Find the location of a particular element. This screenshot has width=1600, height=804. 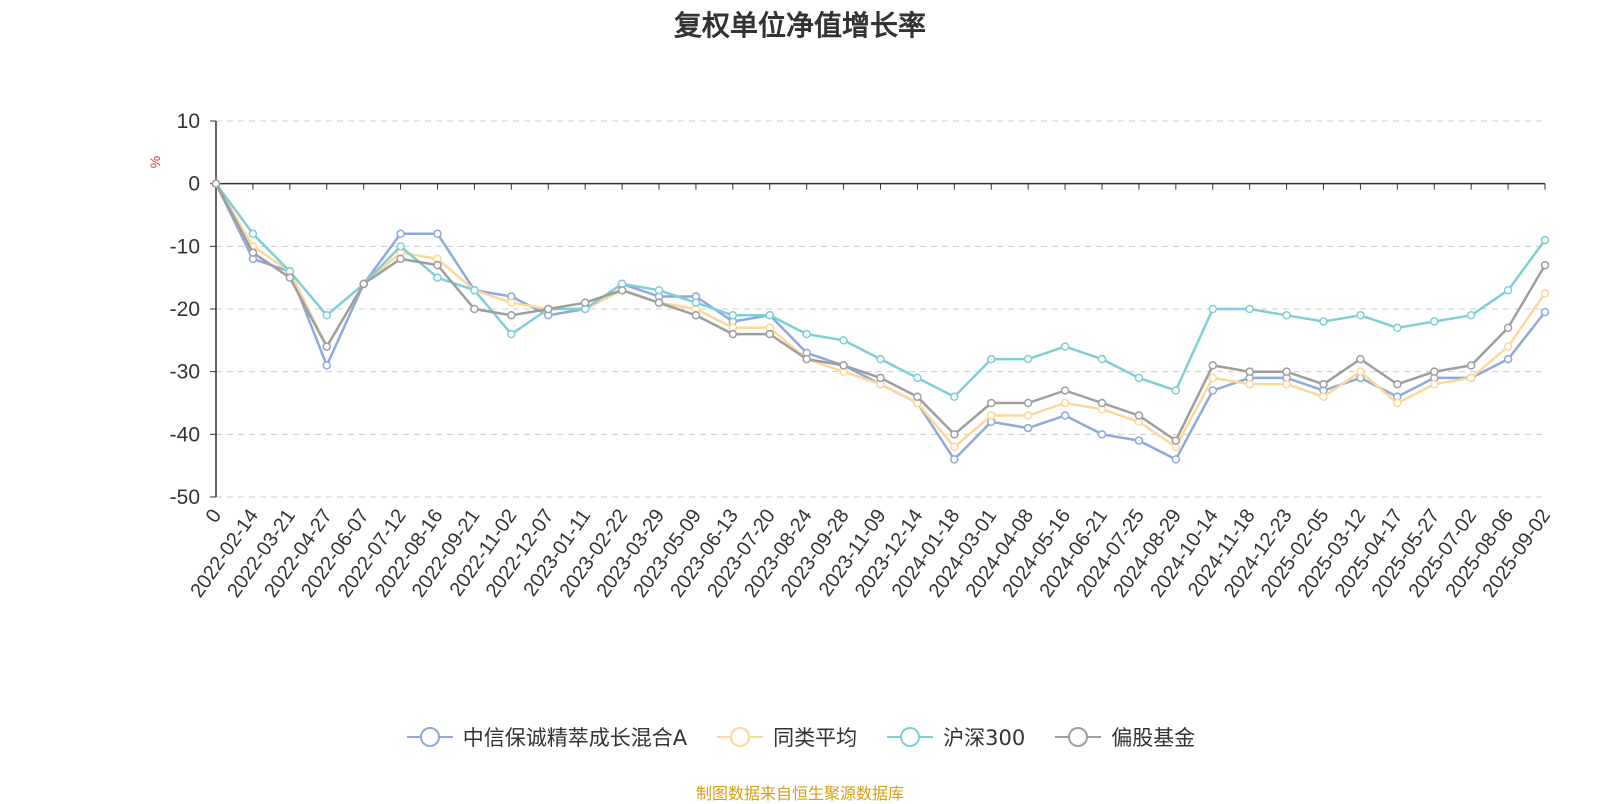

legend-item: 中信保诚精萃成长混合A is located at coordinates (546, 737).